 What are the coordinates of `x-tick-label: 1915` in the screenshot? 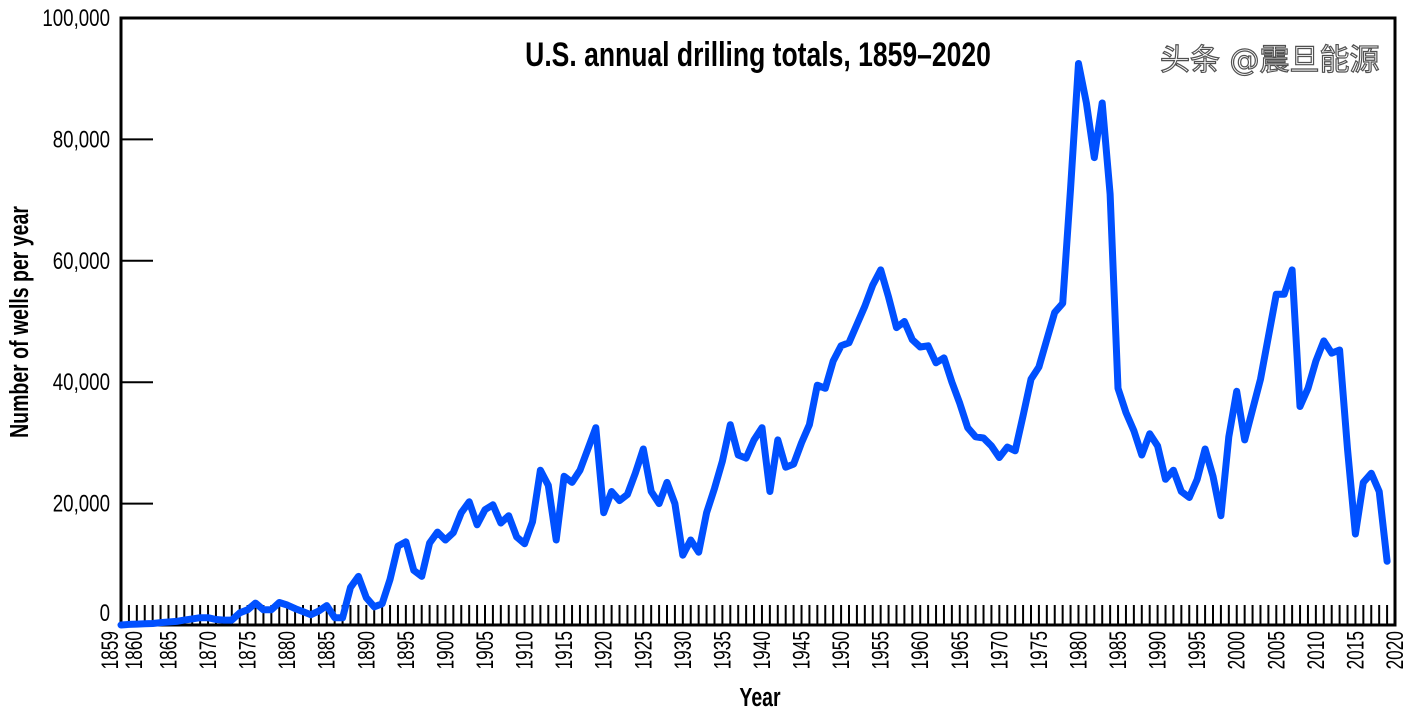 It's located at (564, 650).